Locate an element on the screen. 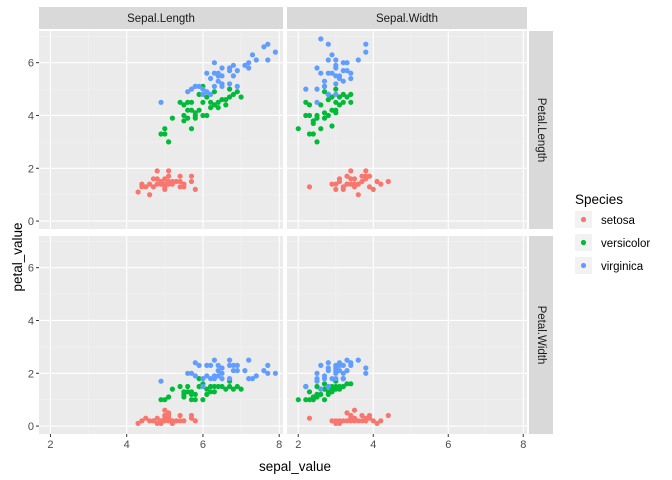  x-tick-label: 2 is located at coordinates (298, 445).